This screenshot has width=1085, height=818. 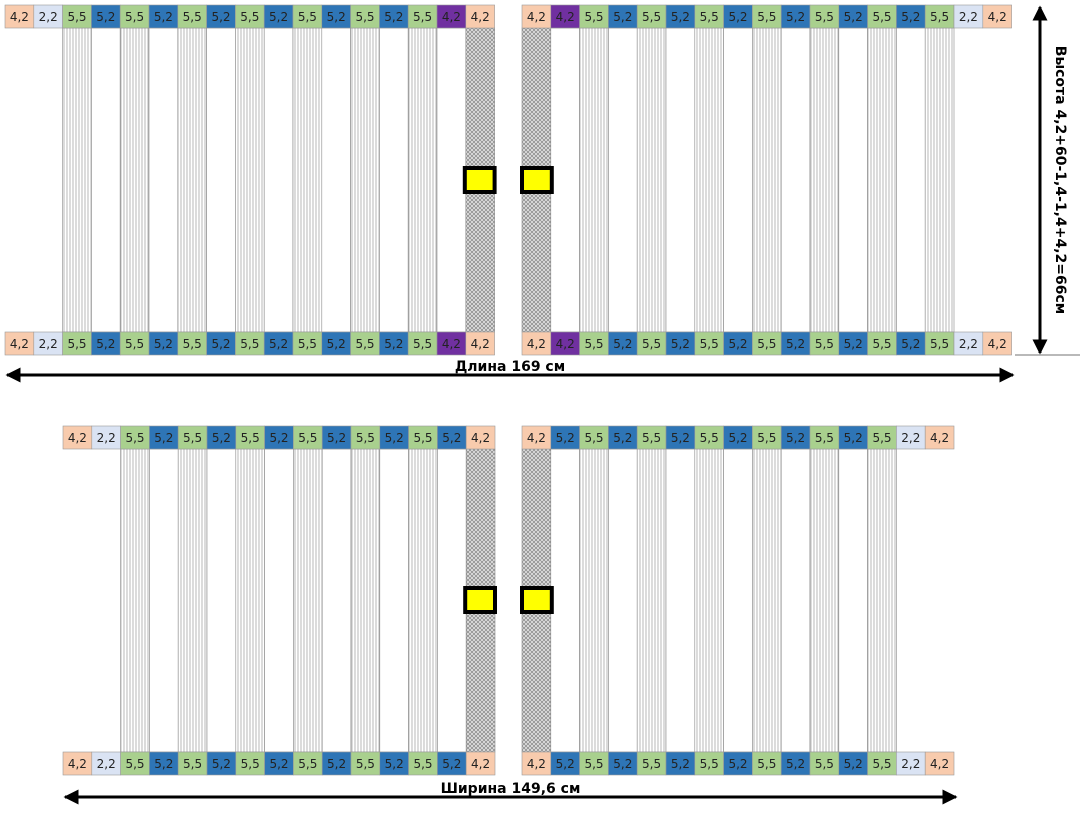 What do you see at coordinates (1060, 180) in the screenshot?
I see `dimension-label: Высота 4,2+60-1,4-1,4+4,2=66см` at bounding box center [1060, 180].